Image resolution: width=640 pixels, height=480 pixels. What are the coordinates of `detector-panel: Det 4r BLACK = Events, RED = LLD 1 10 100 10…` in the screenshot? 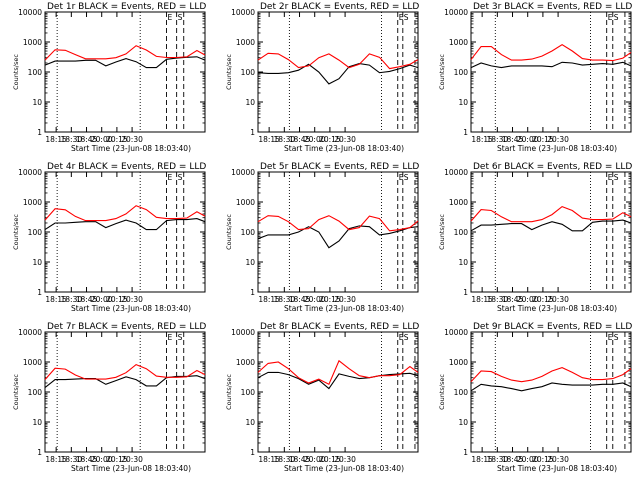 It's located at (109, 237).